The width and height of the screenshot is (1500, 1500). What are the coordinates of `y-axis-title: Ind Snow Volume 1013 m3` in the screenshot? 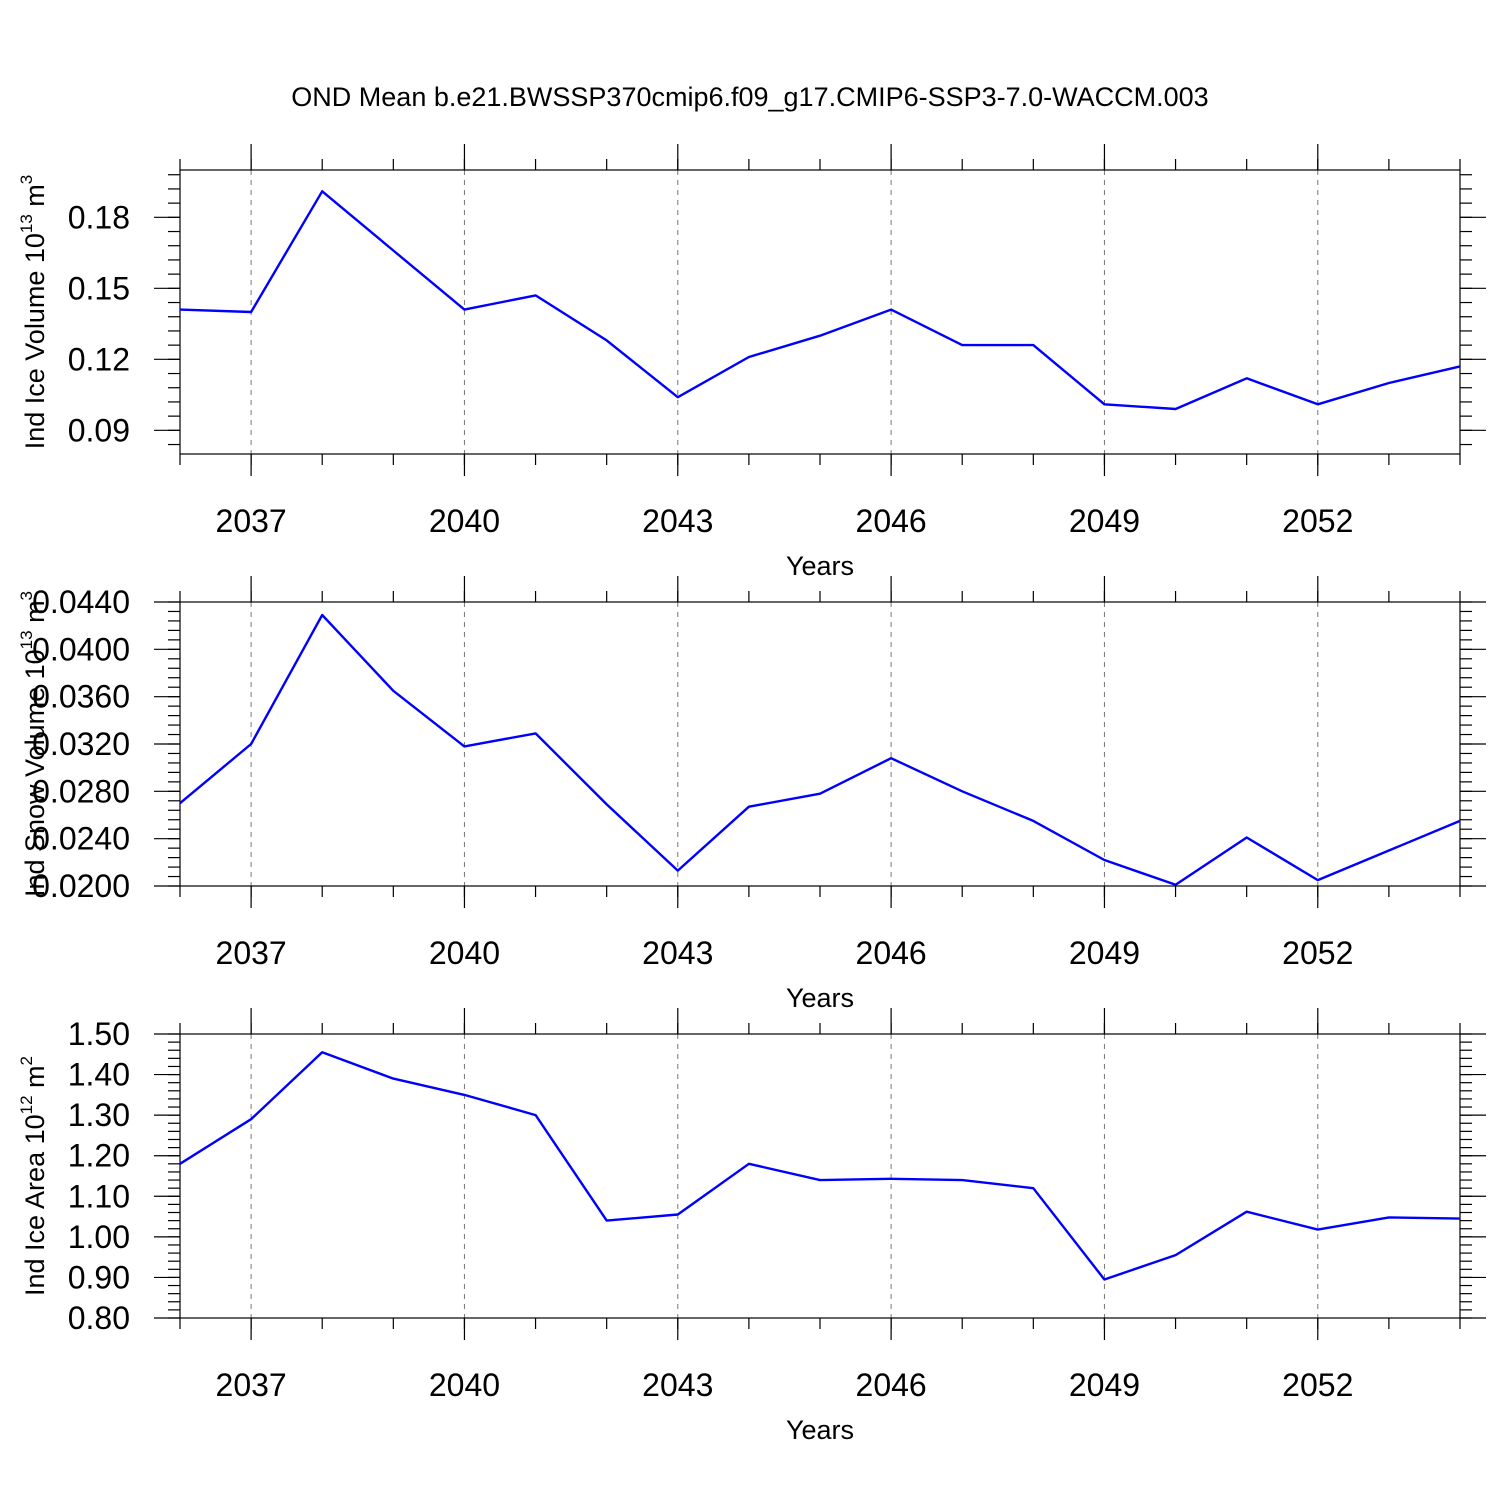 It's located at (33, 744).